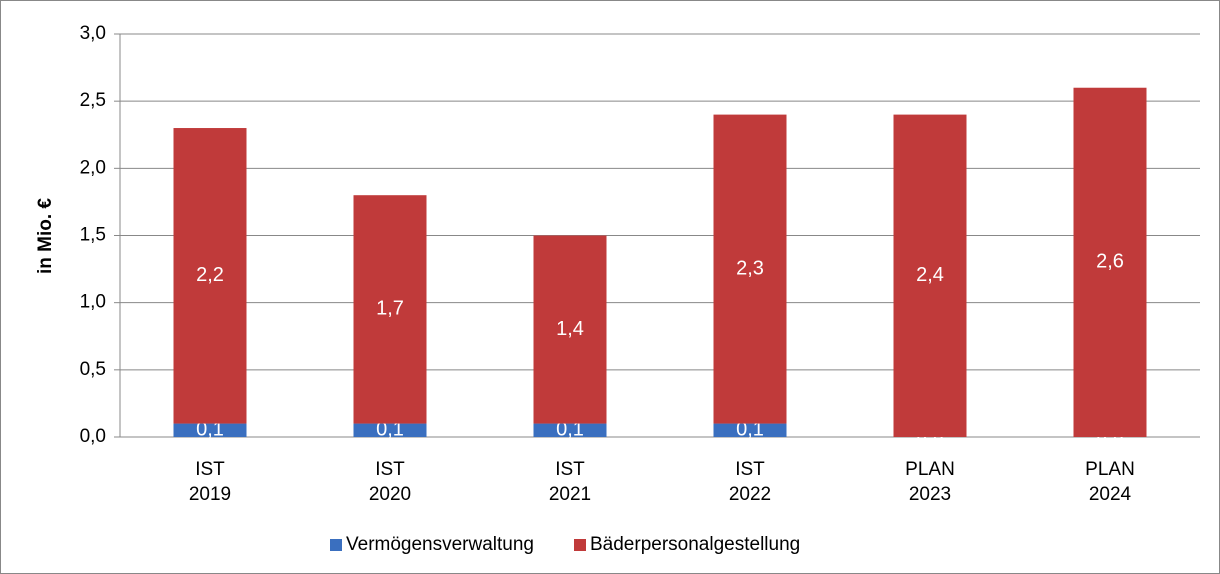  I want to click on y-tick-label: 2,0, so click(93, 167).